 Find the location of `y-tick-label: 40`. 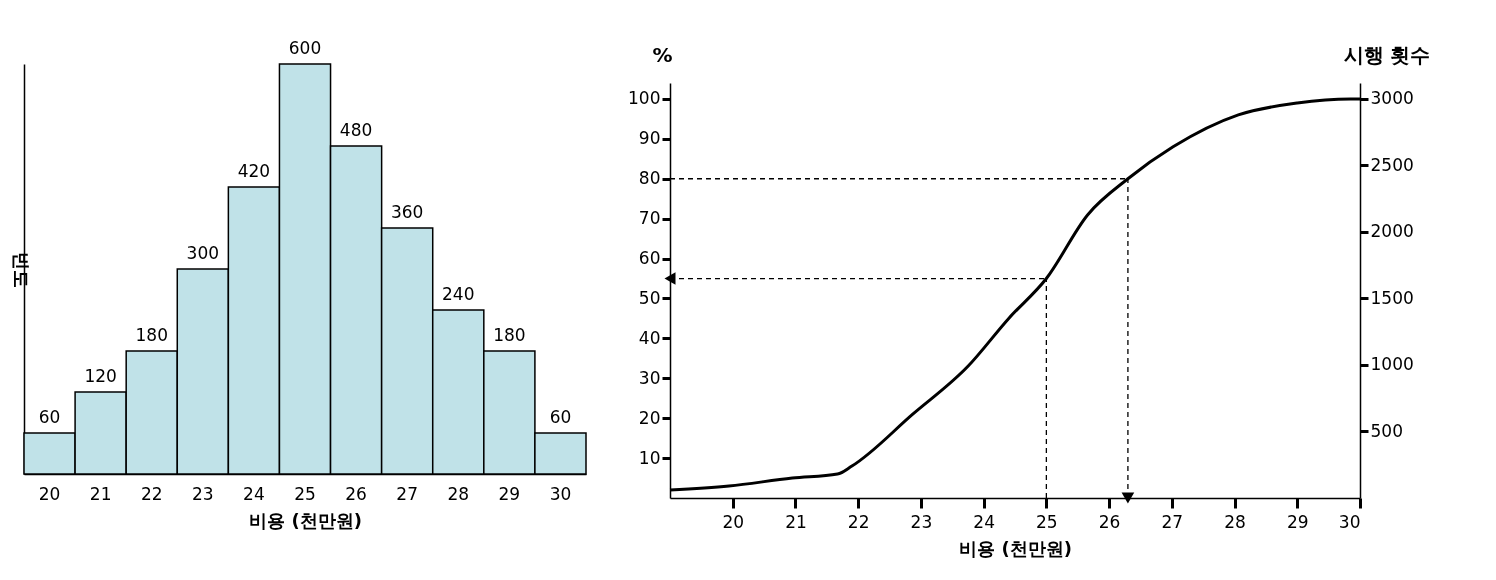

y-tick-label: 40 is located at coordinates (649, 337).